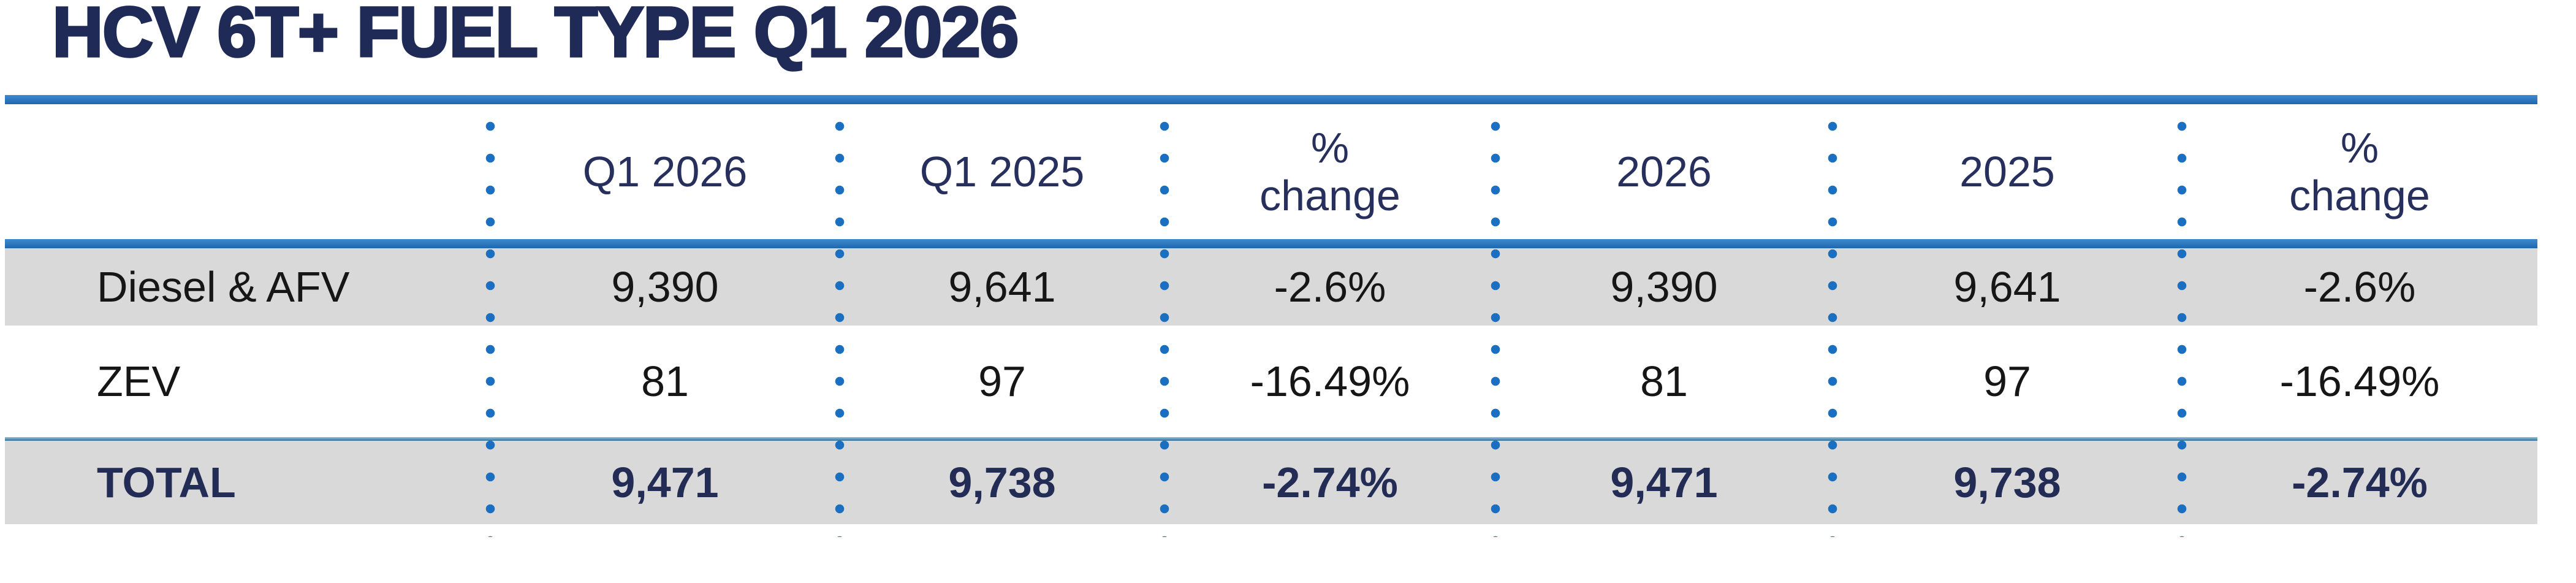 The height and width of the screenshot is (583, 2576). What do you see at coordinates (665, 286) in the screenshot?
I see `cell-diesel-q1-2026: 9,390` at bounding box center [665, 286].